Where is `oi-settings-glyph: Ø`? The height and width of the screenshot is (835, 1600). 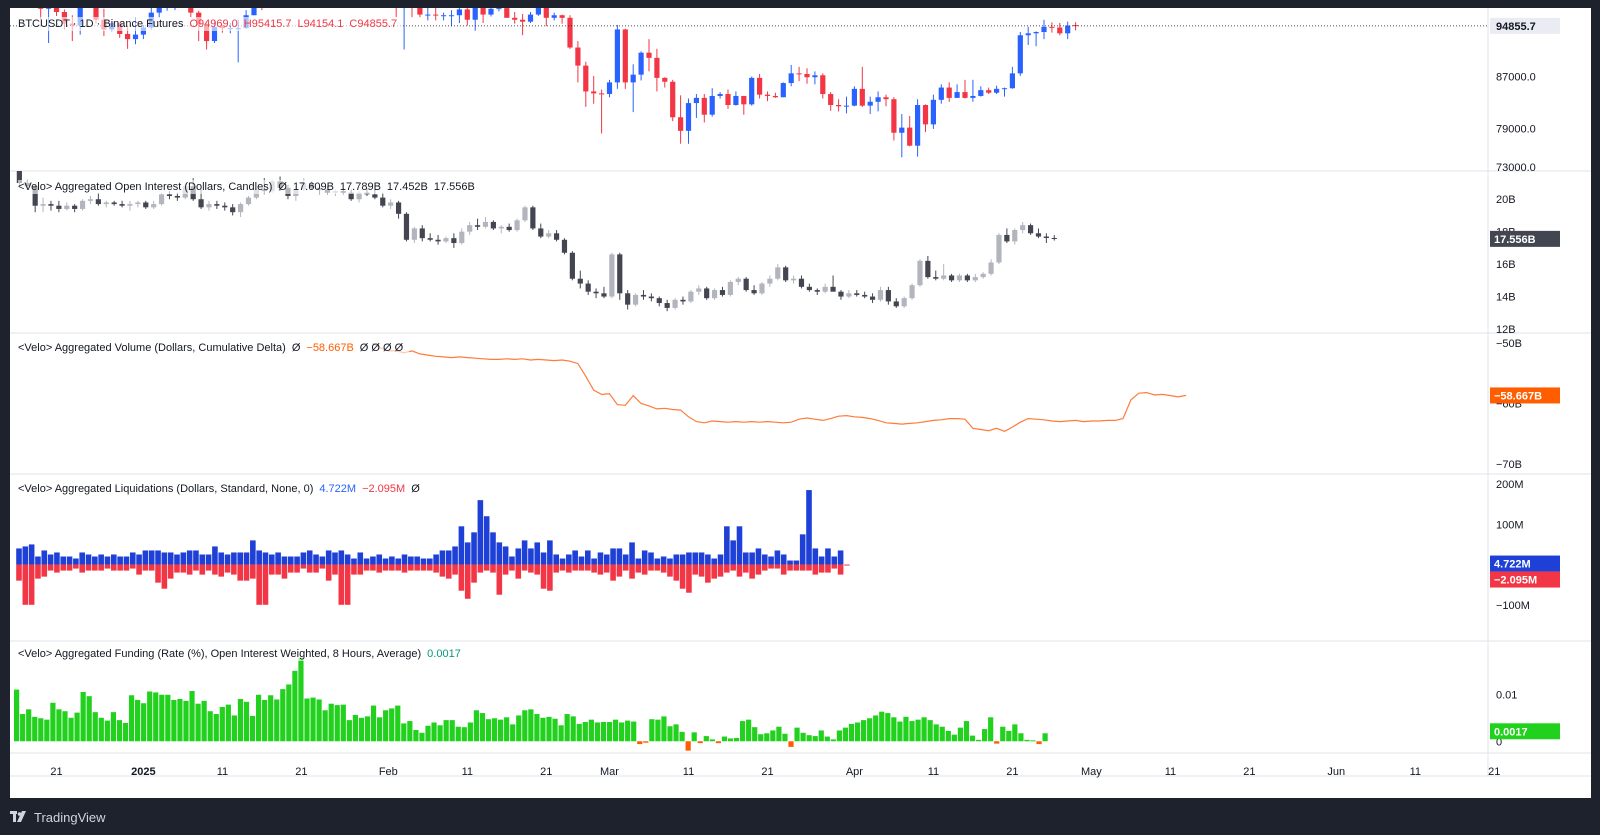 oi-settings-glyph: Ø is located at coordinates (282, 187).